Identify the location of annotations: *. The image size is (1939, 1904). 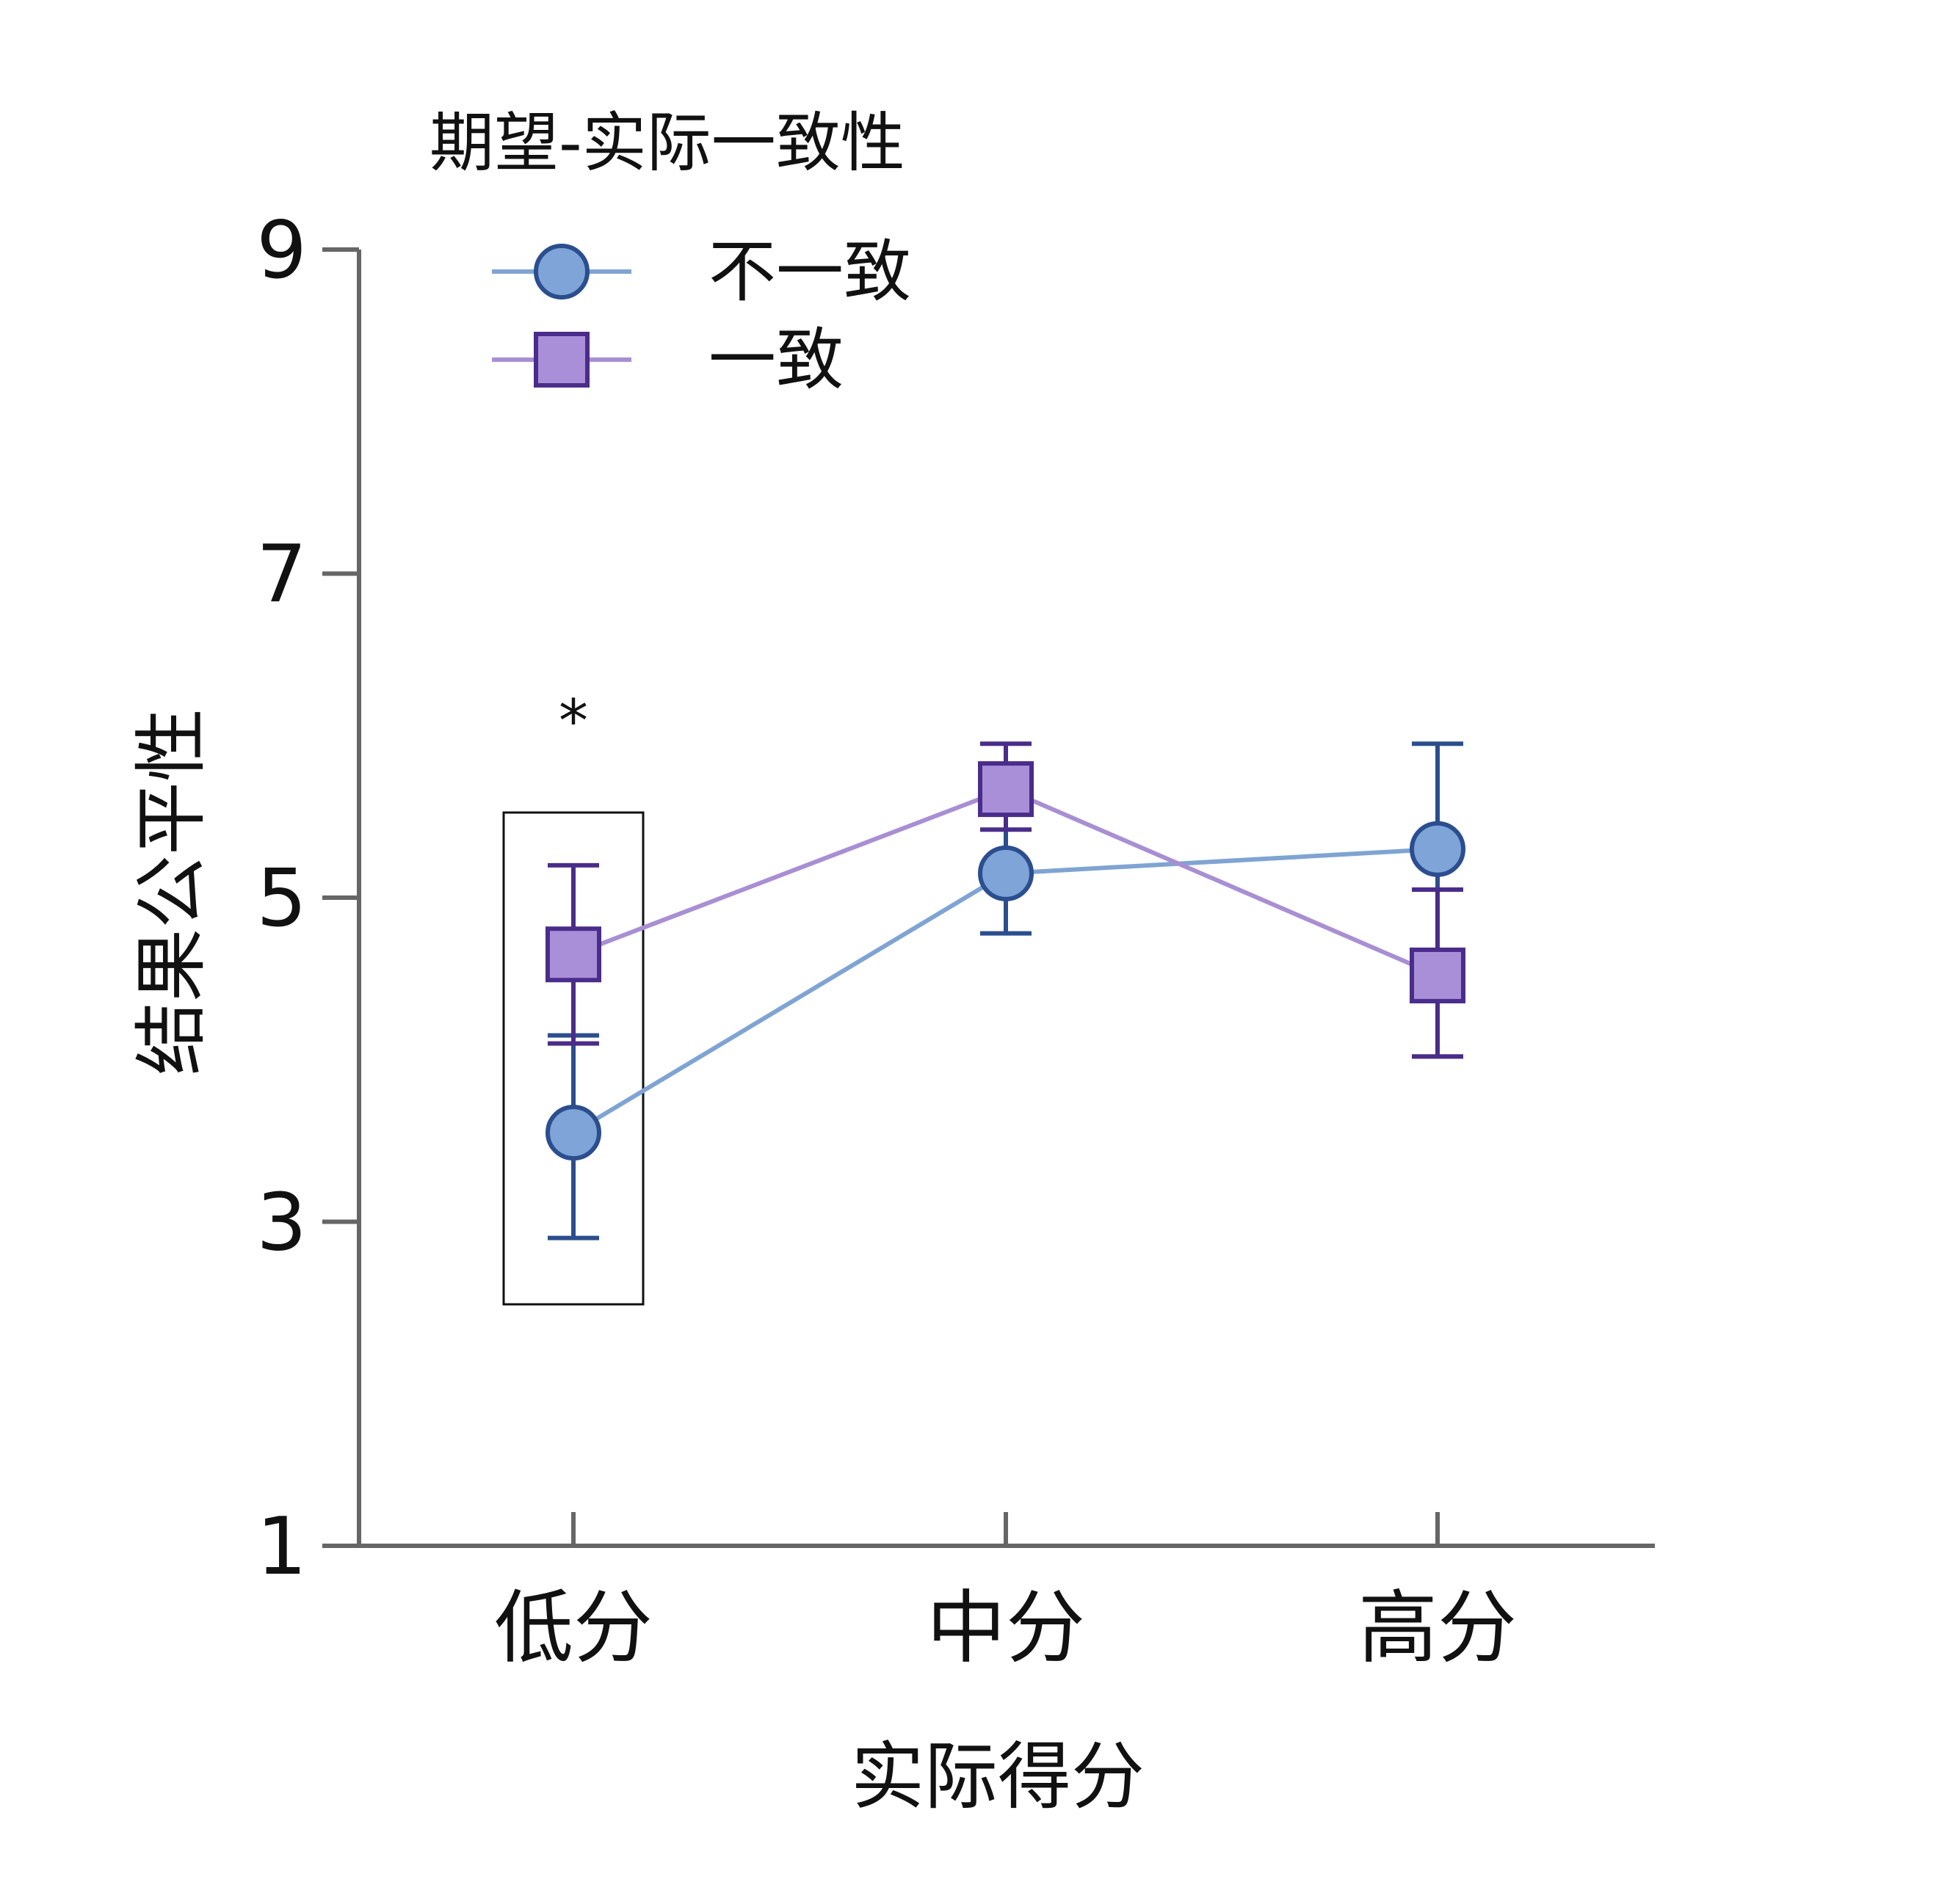
(573, 996).